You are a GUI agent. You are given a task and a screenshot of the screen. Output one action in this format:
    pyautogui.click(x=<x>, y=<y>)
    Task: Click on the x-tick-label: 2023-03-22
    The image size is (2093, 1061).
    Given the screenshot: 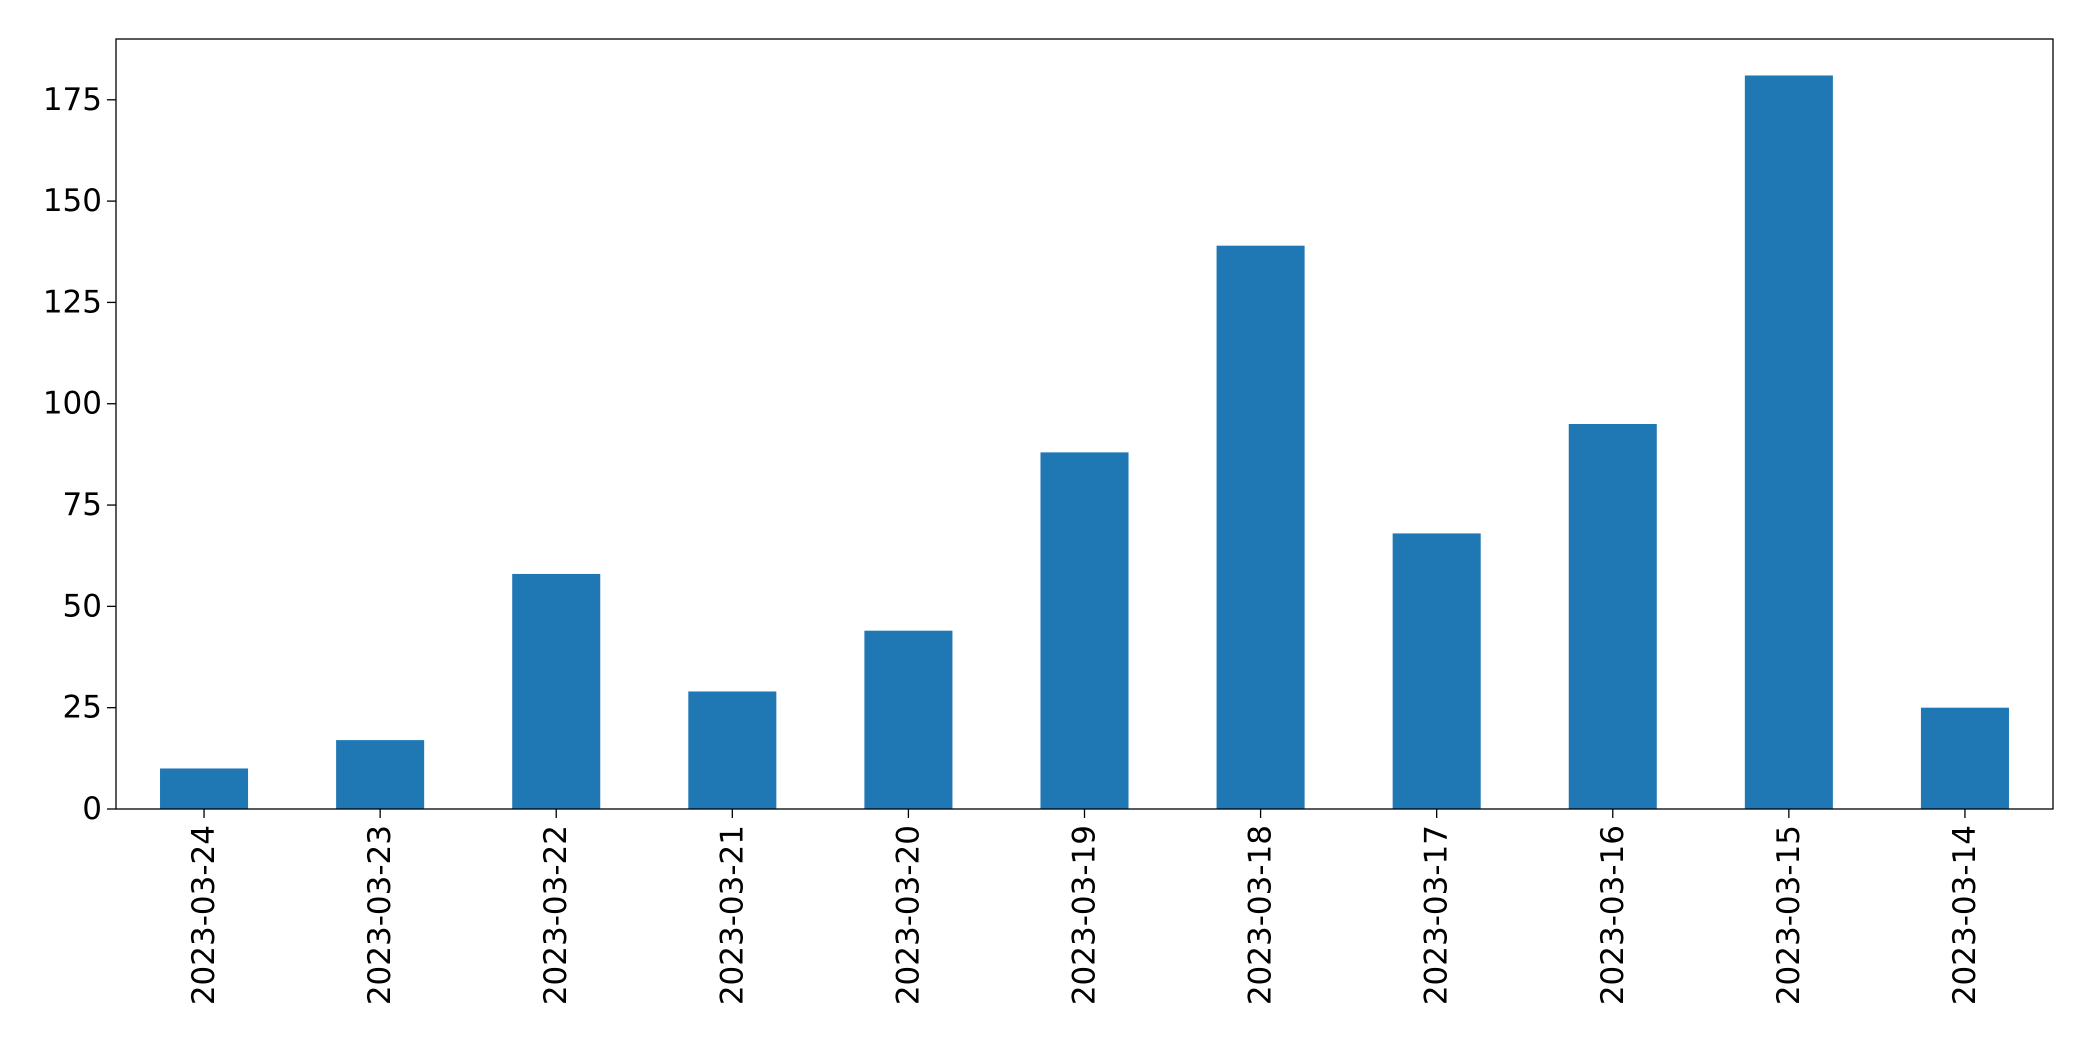 What is the action you would take?
    pyautogui.click(x=556, y=915)
    